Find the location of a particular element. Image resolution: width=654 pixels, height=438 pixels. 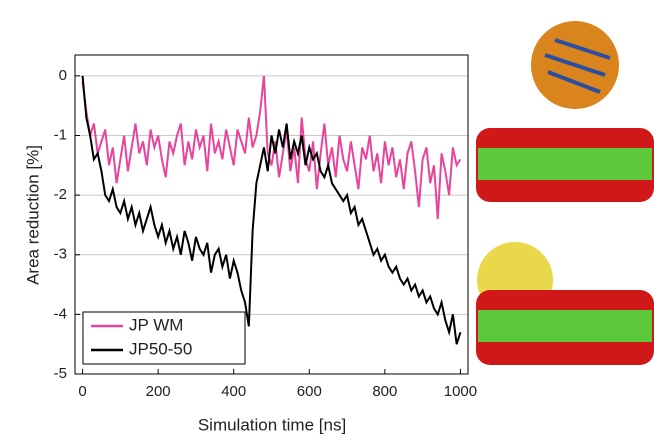

legend-box is located at coordinates (164, 338).